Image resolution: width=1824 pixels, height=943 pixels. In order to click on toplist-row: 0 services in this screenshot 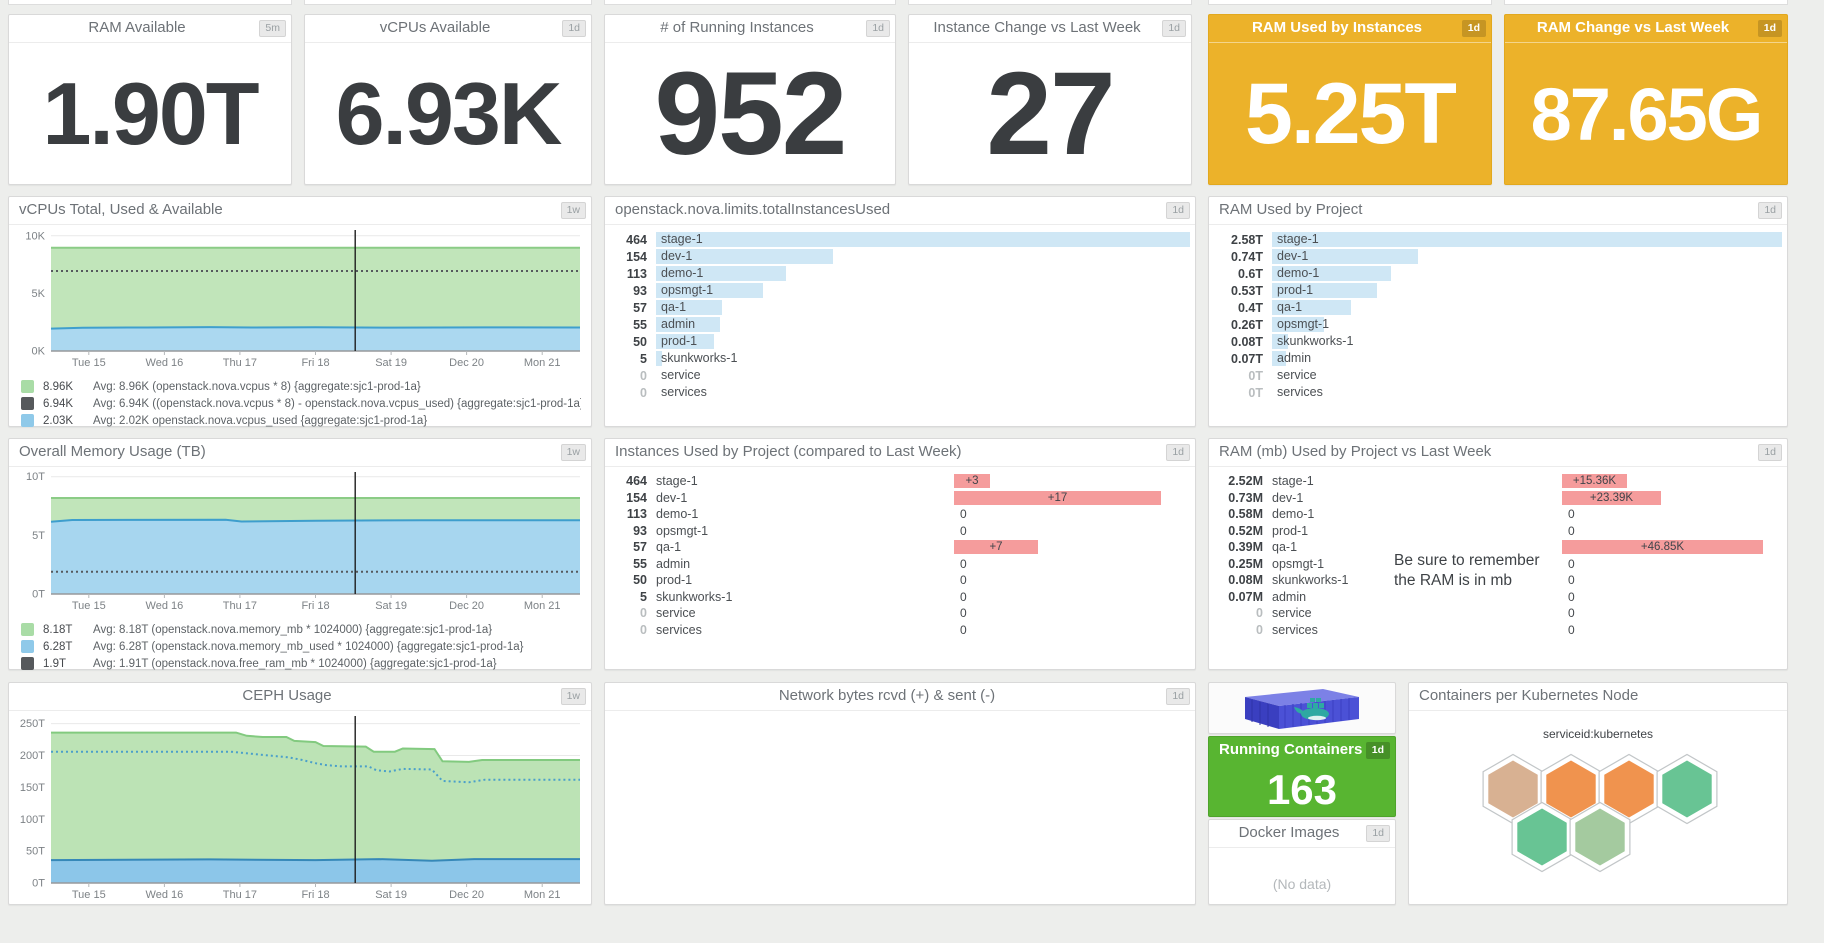, I will do `click(900, 392)`.